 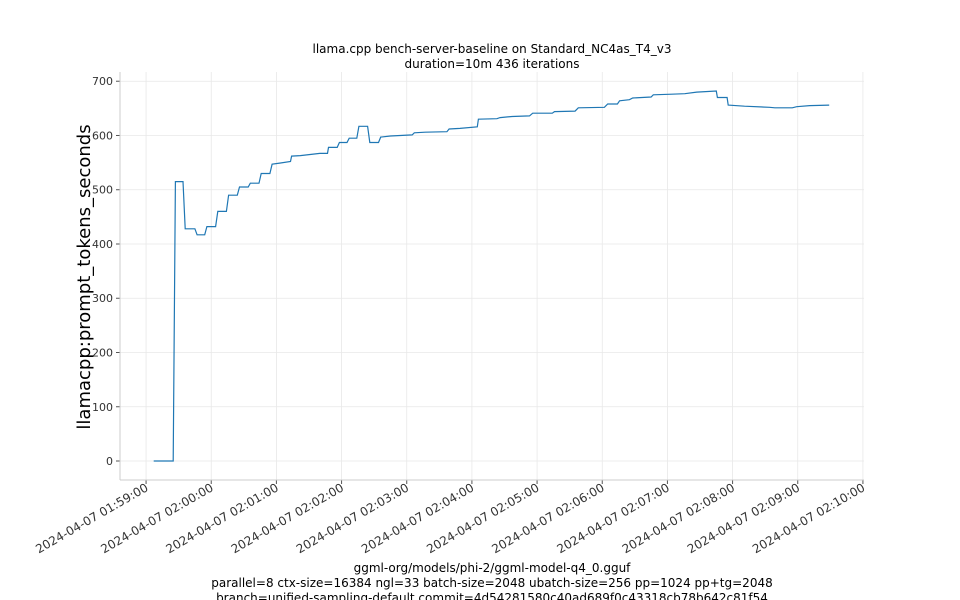 What do you see at coordinates (417, 518) in the screenshot?
I see `x-tick-label: 2024-04-07 02:04:00` at bounding box center [417, 518].